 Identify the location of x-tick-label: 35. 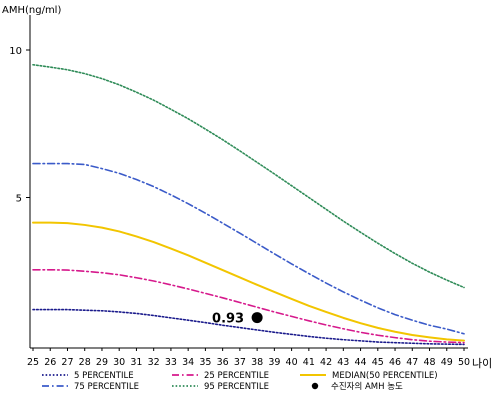
(205, 362).